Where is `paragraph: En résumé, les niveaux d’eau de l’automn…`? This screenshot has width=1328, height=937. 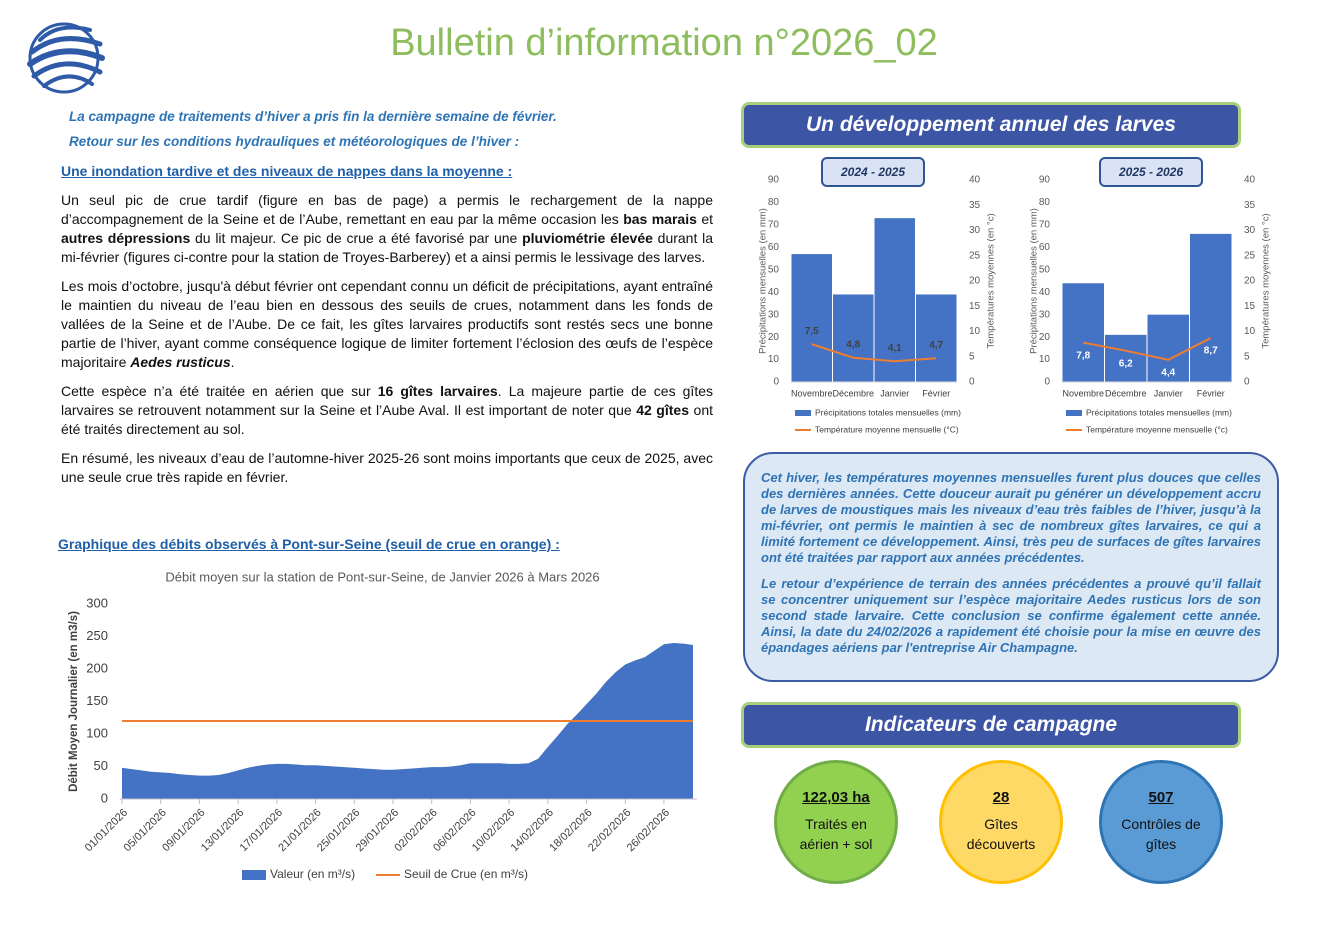 paragraph: En résumé, les niveaux d’eau de l’automn… is located at coordinates (387, 468).